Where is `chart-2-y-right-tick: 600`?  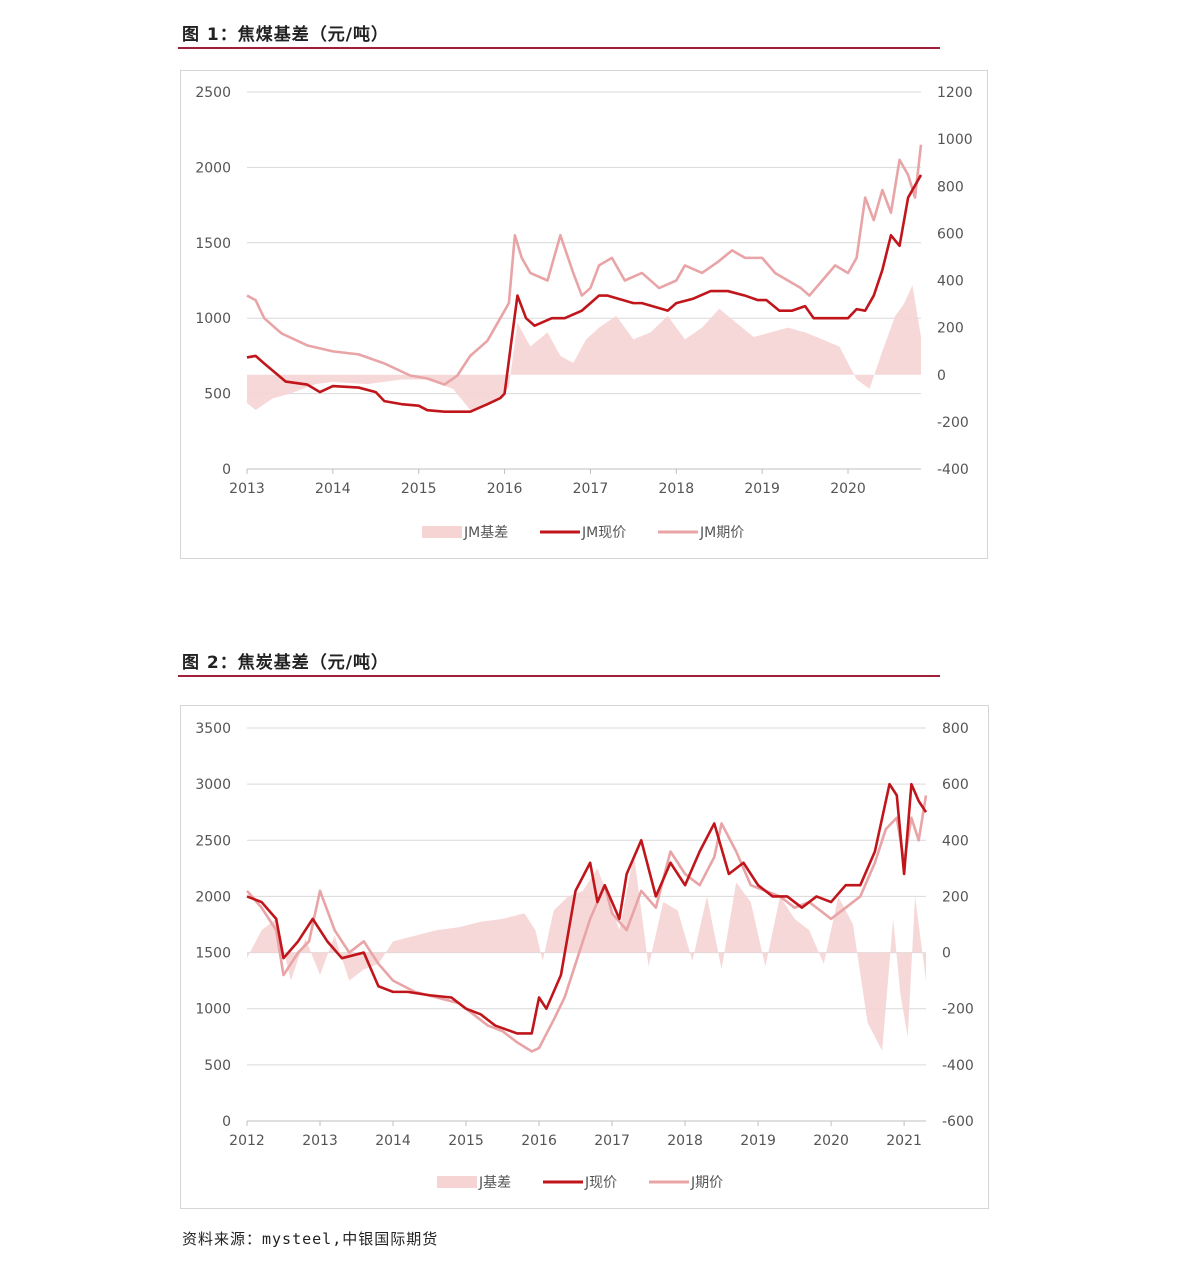
chart-2-y-right-tick: 600 is located at coordinates (955, 785).